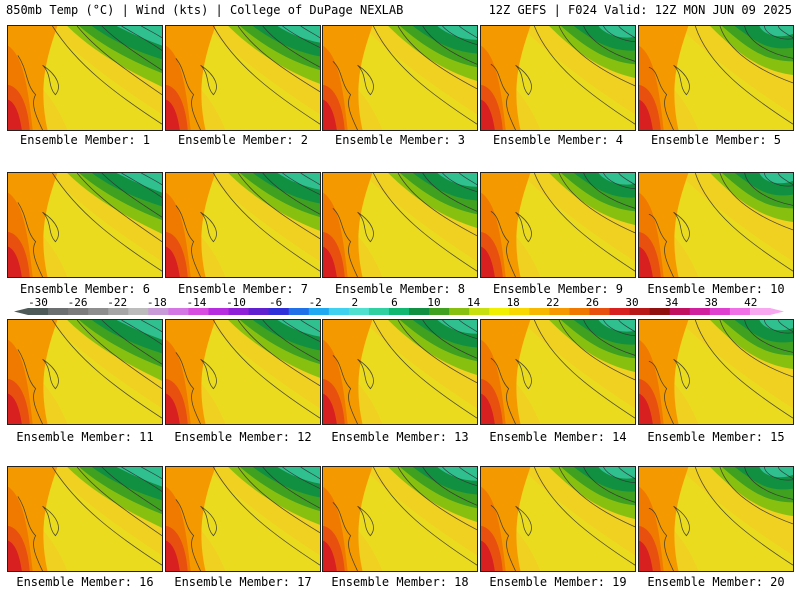 This screenshot has width=800, height=600. I want to click on colorbar-tick-label: 38, so click(711, 302).